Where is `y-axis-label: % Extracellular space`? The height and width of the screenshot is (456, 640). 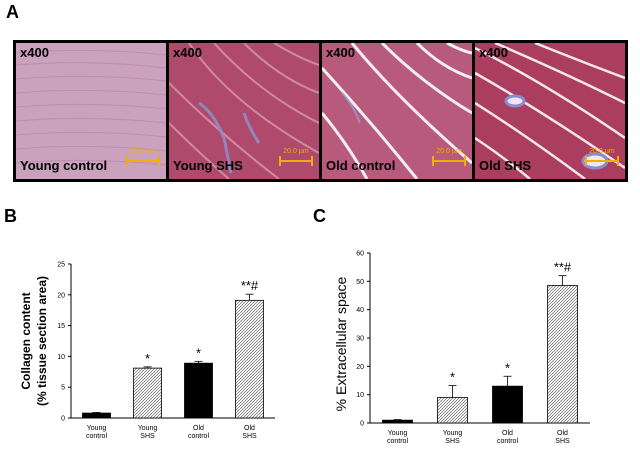
y-axis-label: % Extracellular space is located at coordinates (341, 343).